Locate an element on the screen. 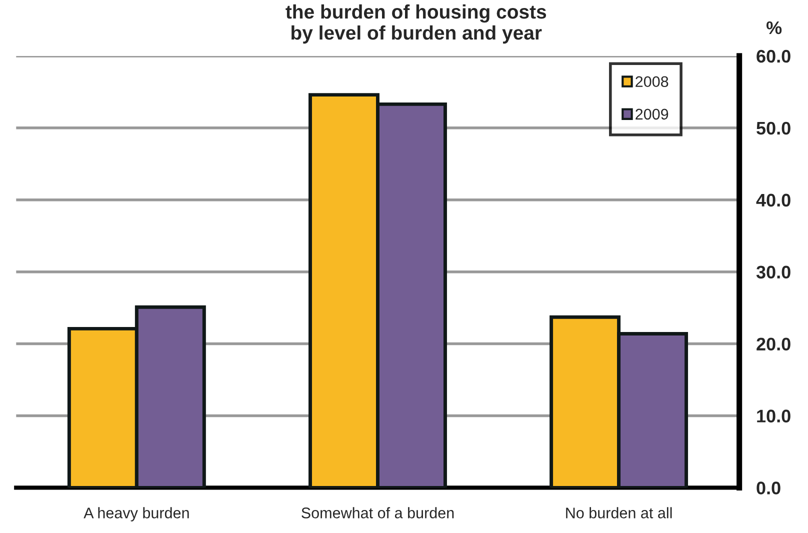  x-tick-label: No burden at all is located at coordinates (619, 512).